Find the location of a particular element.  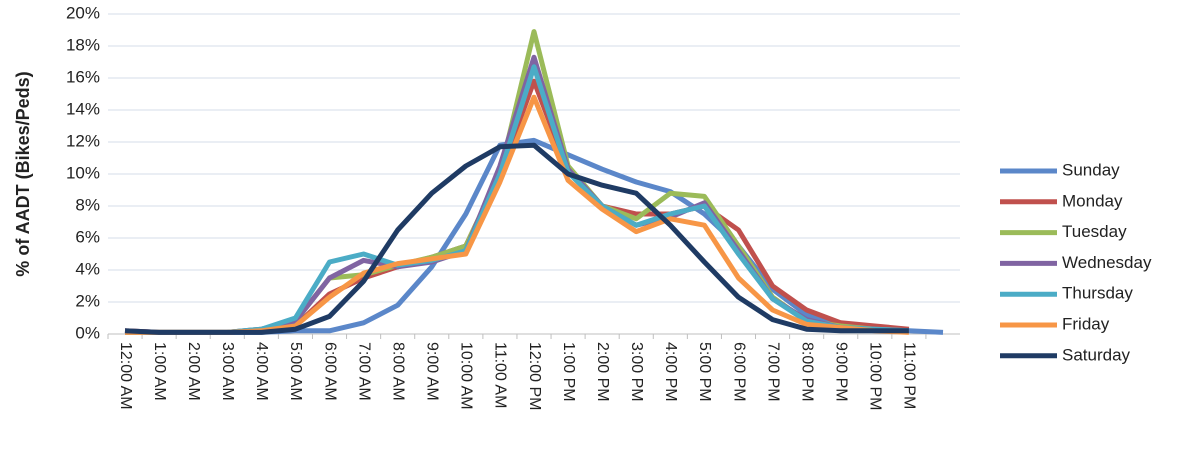

x-tick-label: 11:00 PM is located at coordinates (909, 375).